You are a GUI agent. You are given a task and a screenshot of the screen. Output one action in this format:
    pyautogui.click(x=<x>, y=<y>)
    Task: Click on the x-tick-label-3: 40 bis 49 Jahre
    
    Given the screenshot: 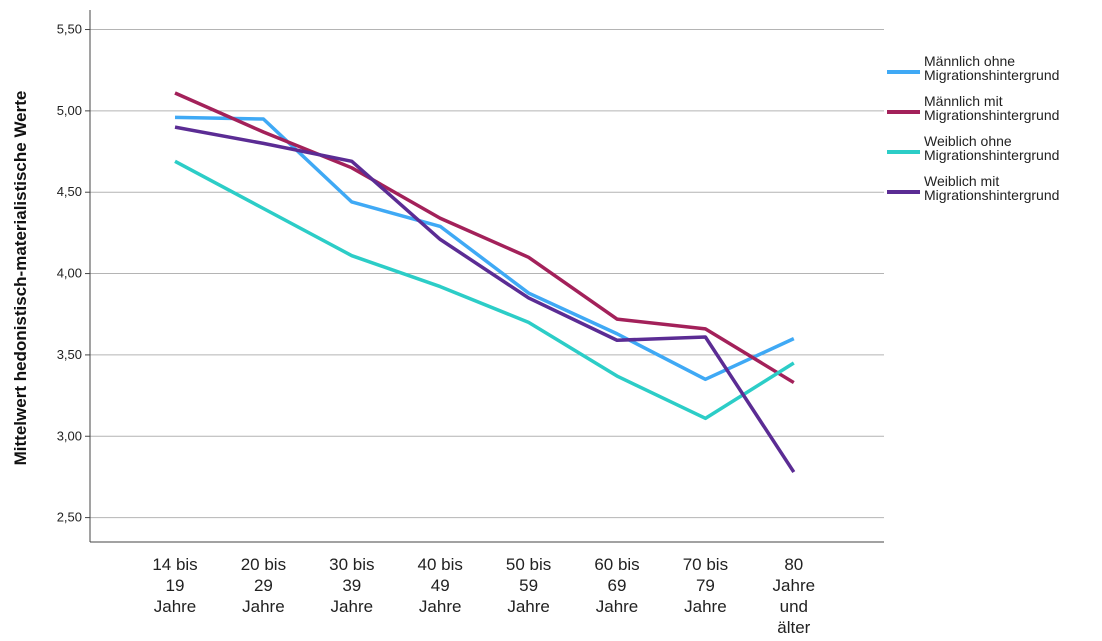 What is the action you would take?
    pyautogui.click(x=440, y=585)
    